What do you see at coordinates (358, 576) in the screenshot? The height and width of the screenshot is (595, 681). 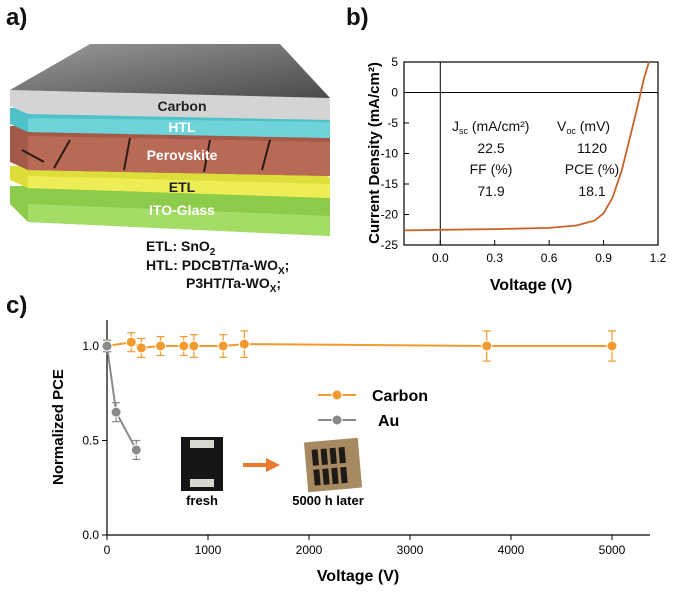 I see `stability-x-label: Voltage (V)` at bounding box center [358, 576].